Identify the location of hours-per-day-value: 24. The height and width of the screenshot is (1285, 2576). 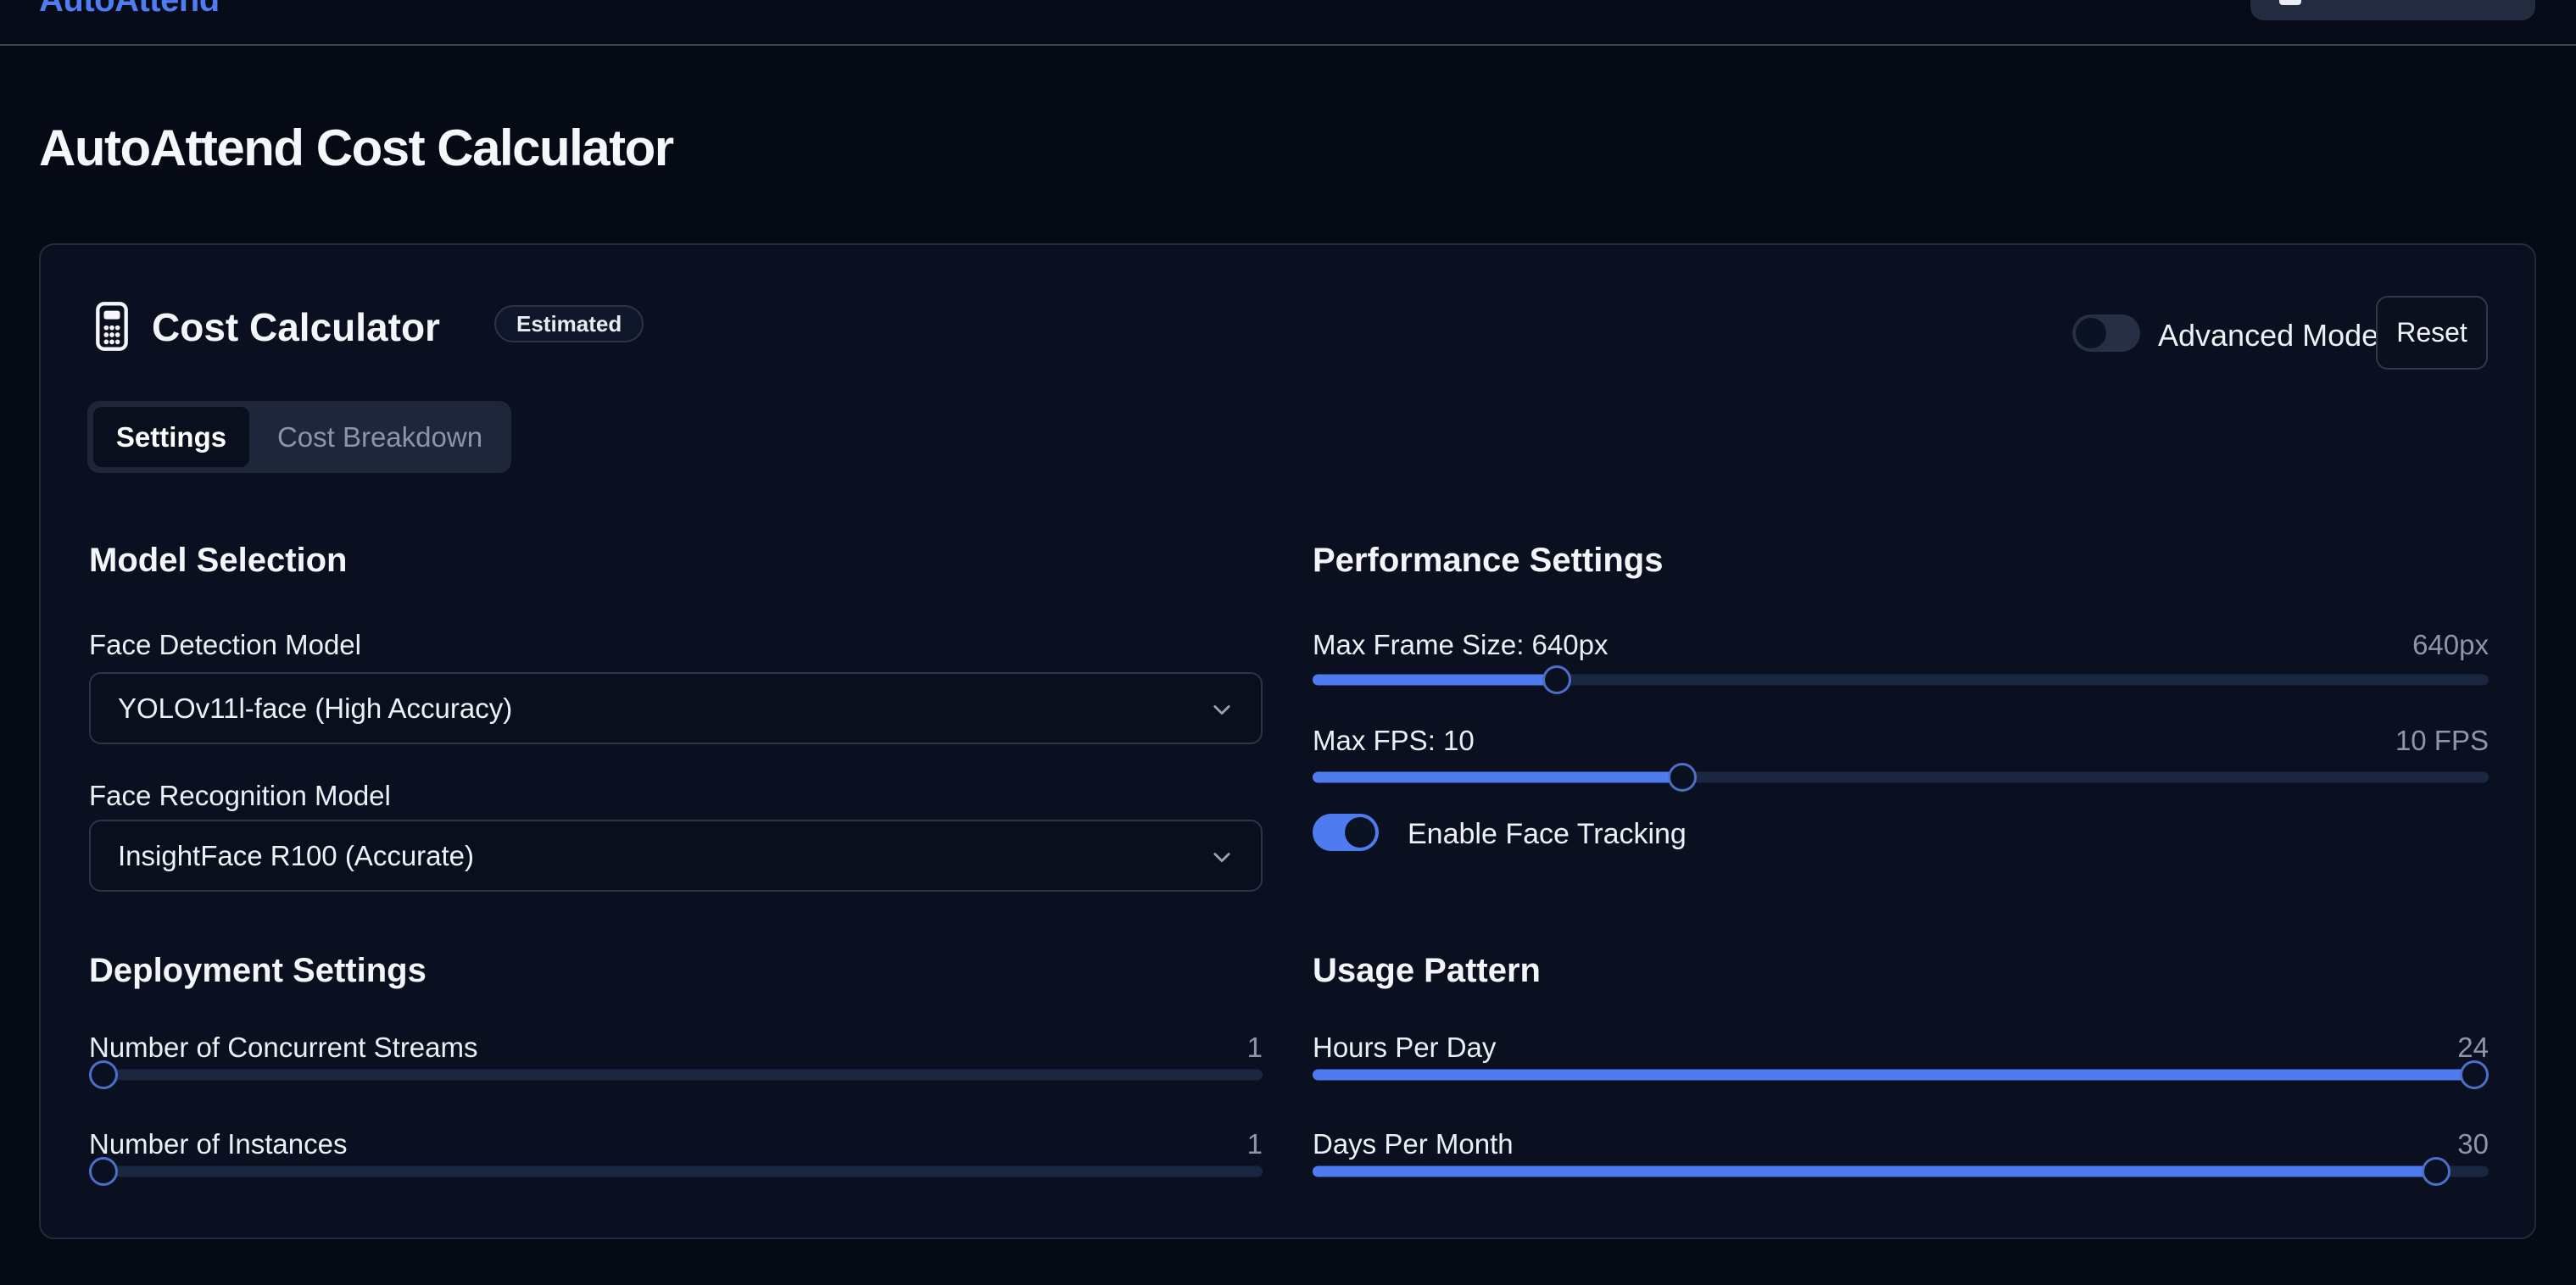
(2473, 1047).